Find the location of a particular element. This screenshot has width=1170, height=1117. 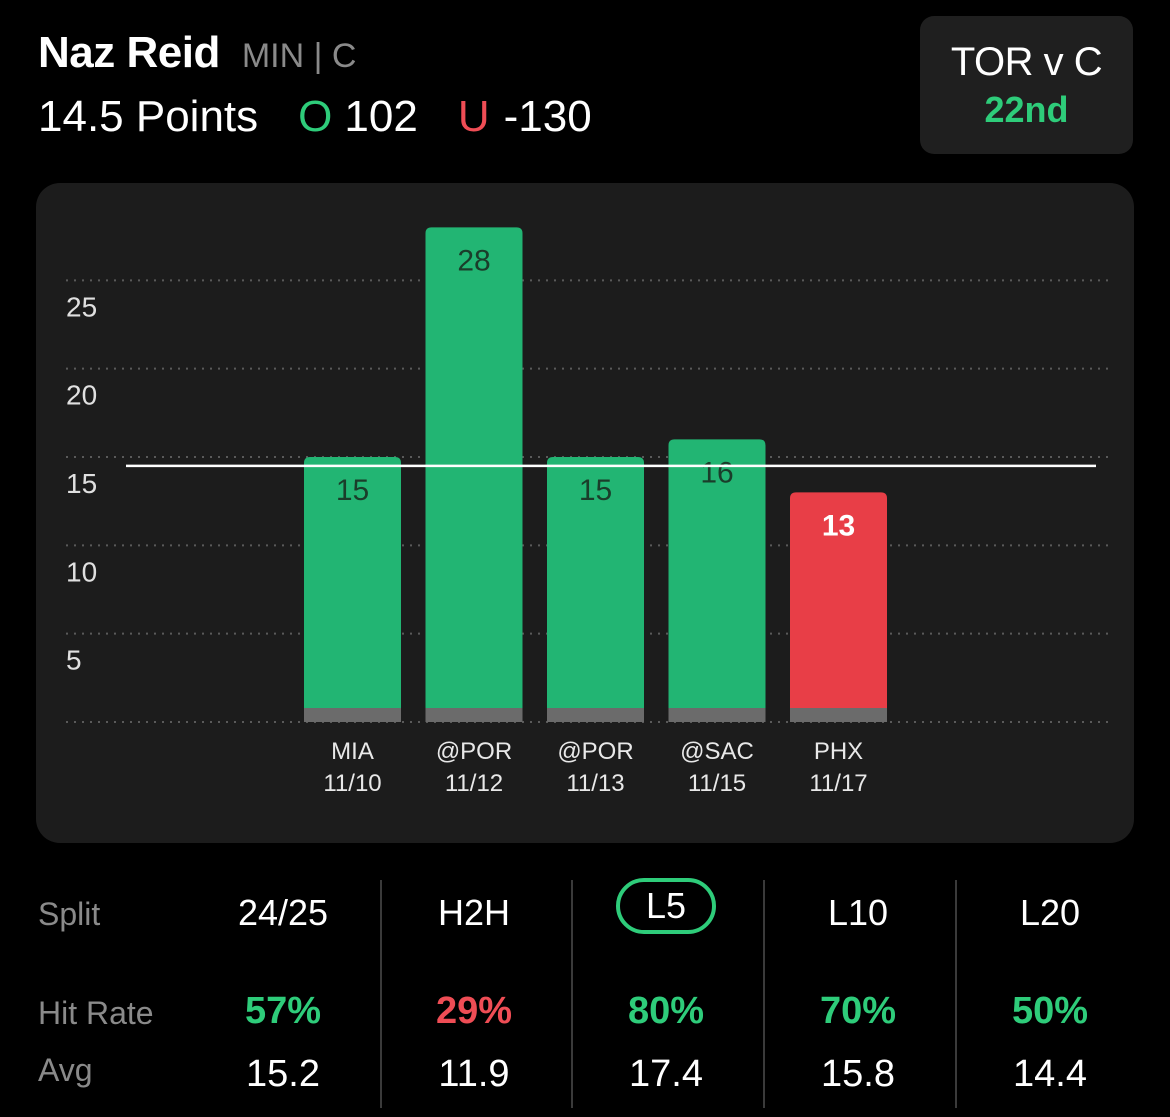

x-category-label: 11/17 is located at coordinates (838, 783).